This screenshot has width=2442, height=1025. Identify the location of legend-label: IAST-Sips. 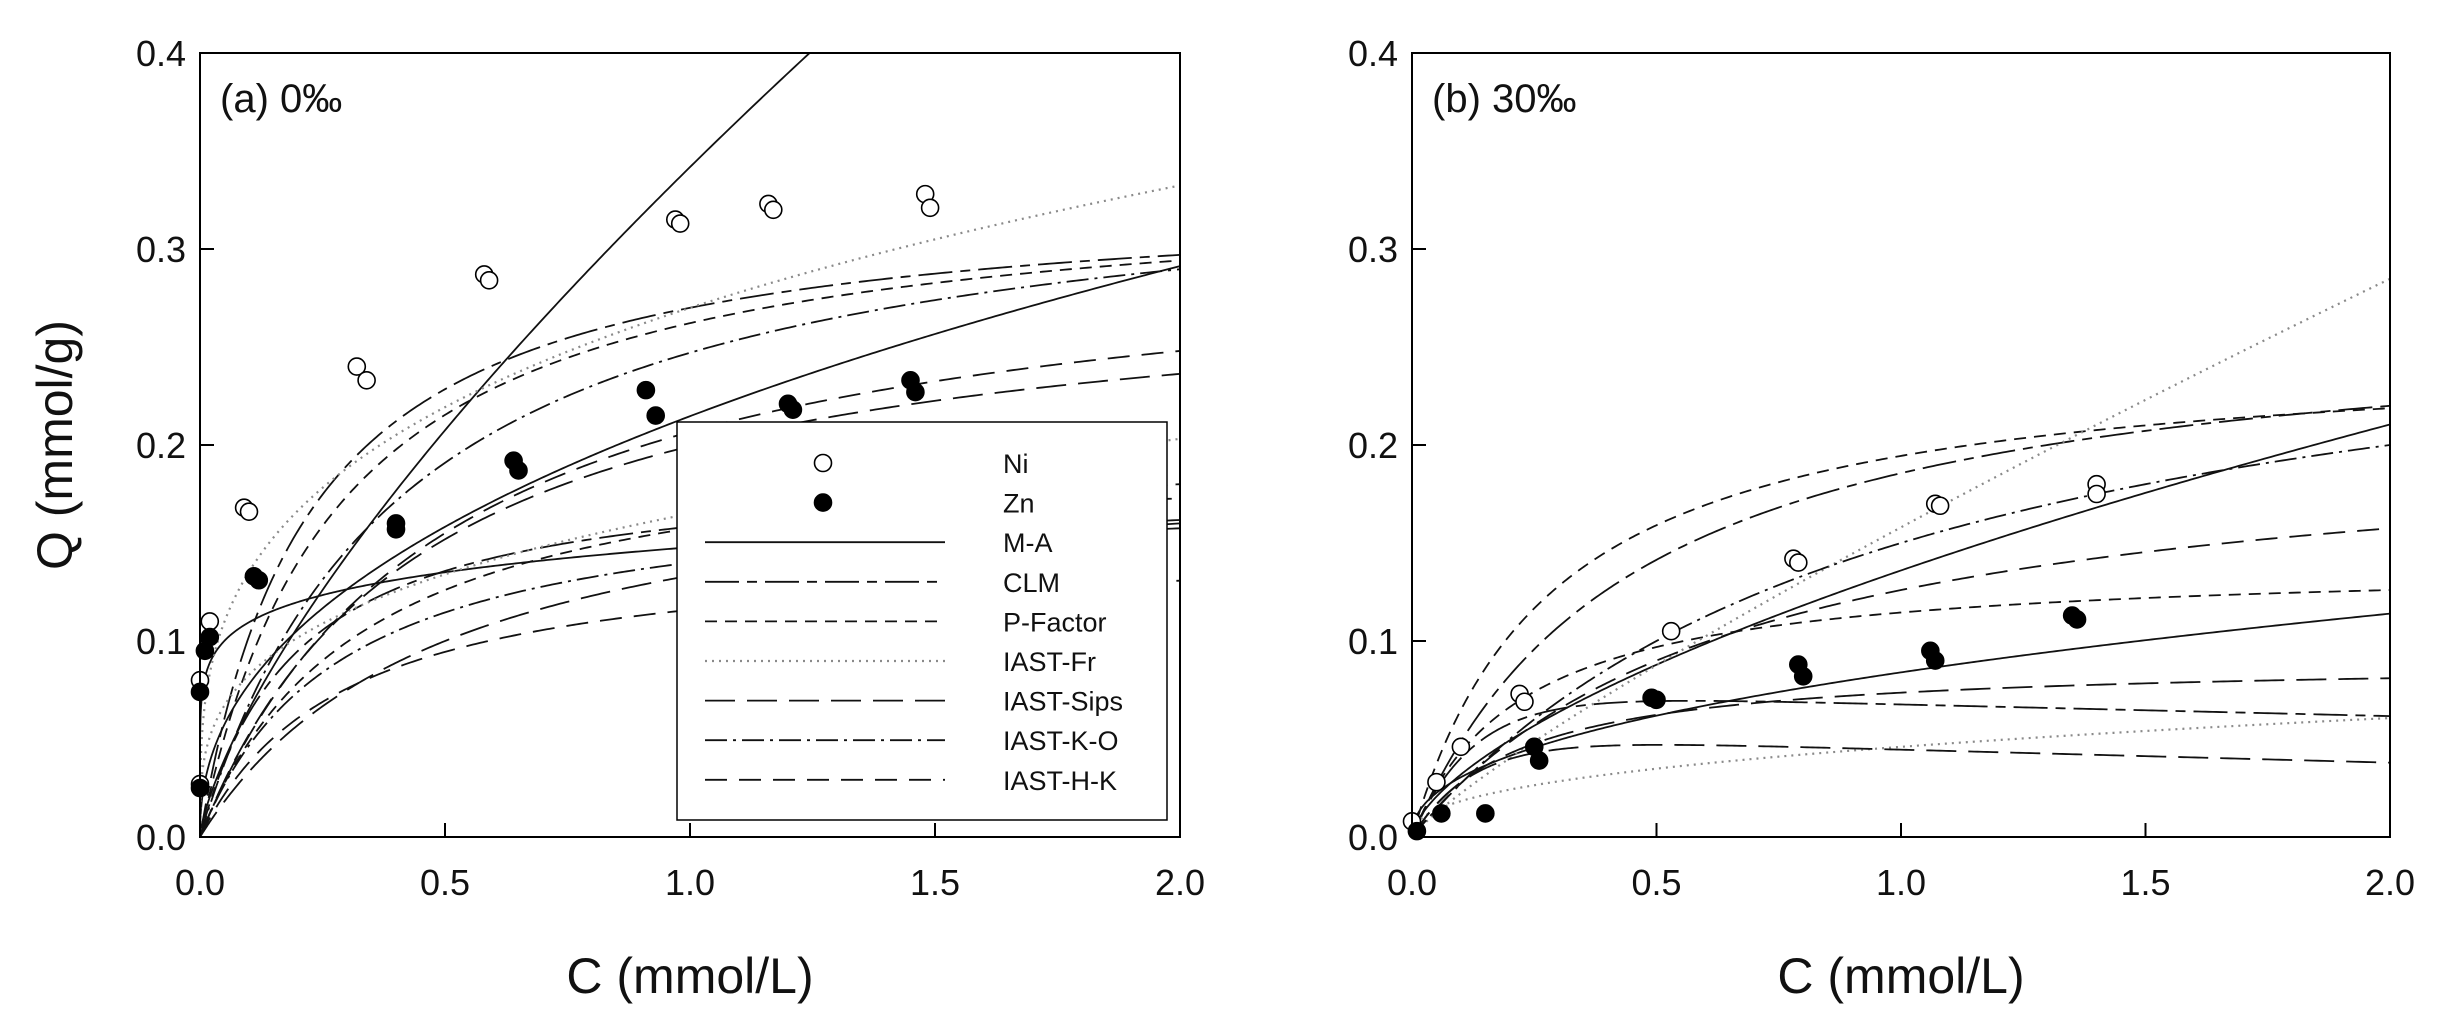
(1063, 702).